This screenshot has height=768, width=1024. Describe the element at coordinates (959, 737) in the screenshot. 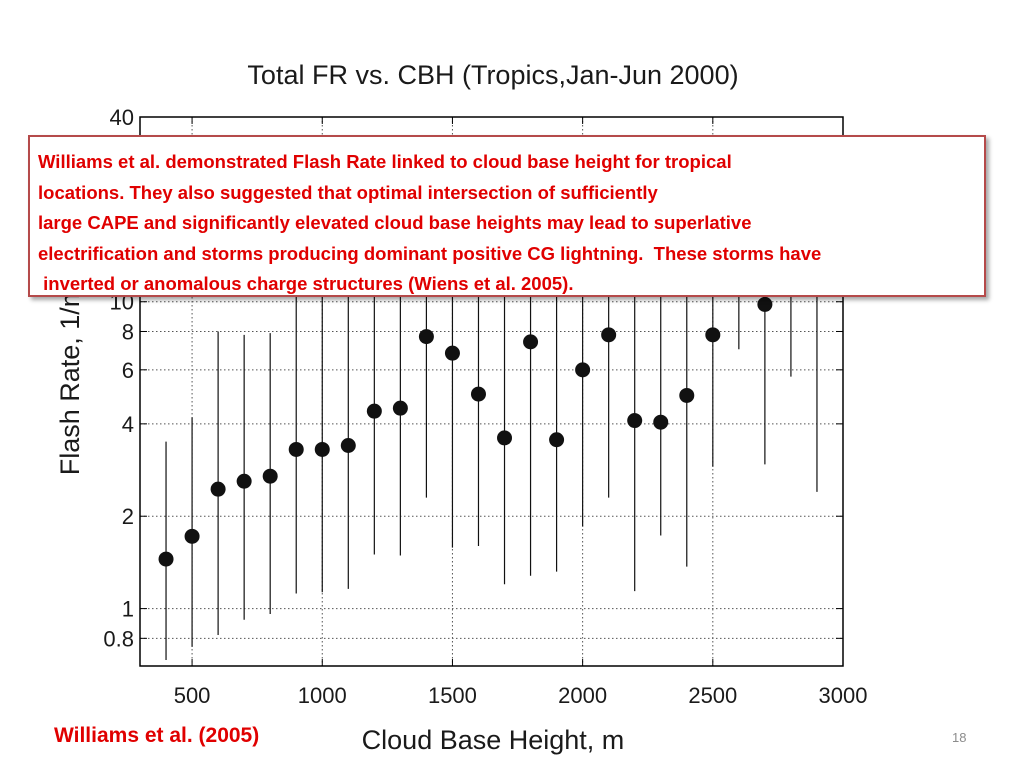

I see `slide-number: 18` at that location.